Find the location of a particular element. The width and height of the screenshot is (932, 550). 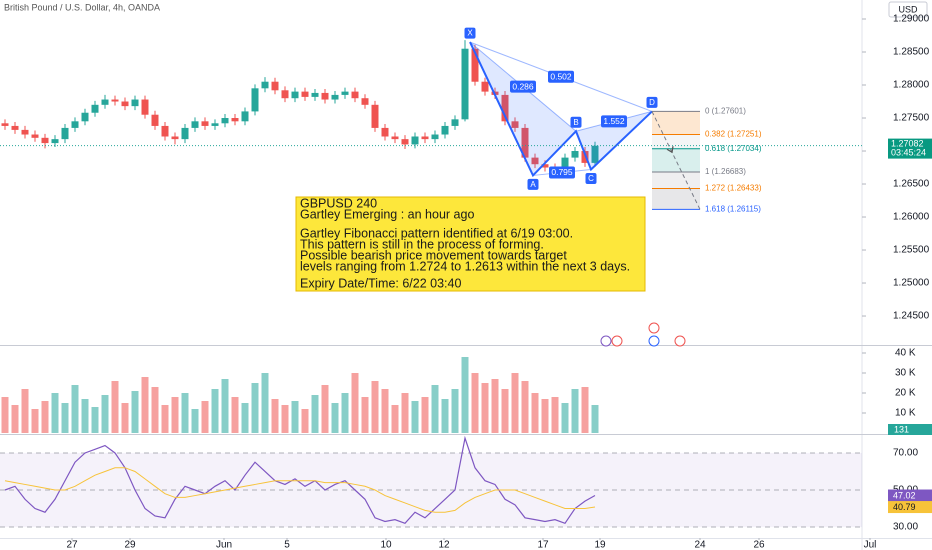

x-tick-label: 24 is located at coordinates (700, 545).